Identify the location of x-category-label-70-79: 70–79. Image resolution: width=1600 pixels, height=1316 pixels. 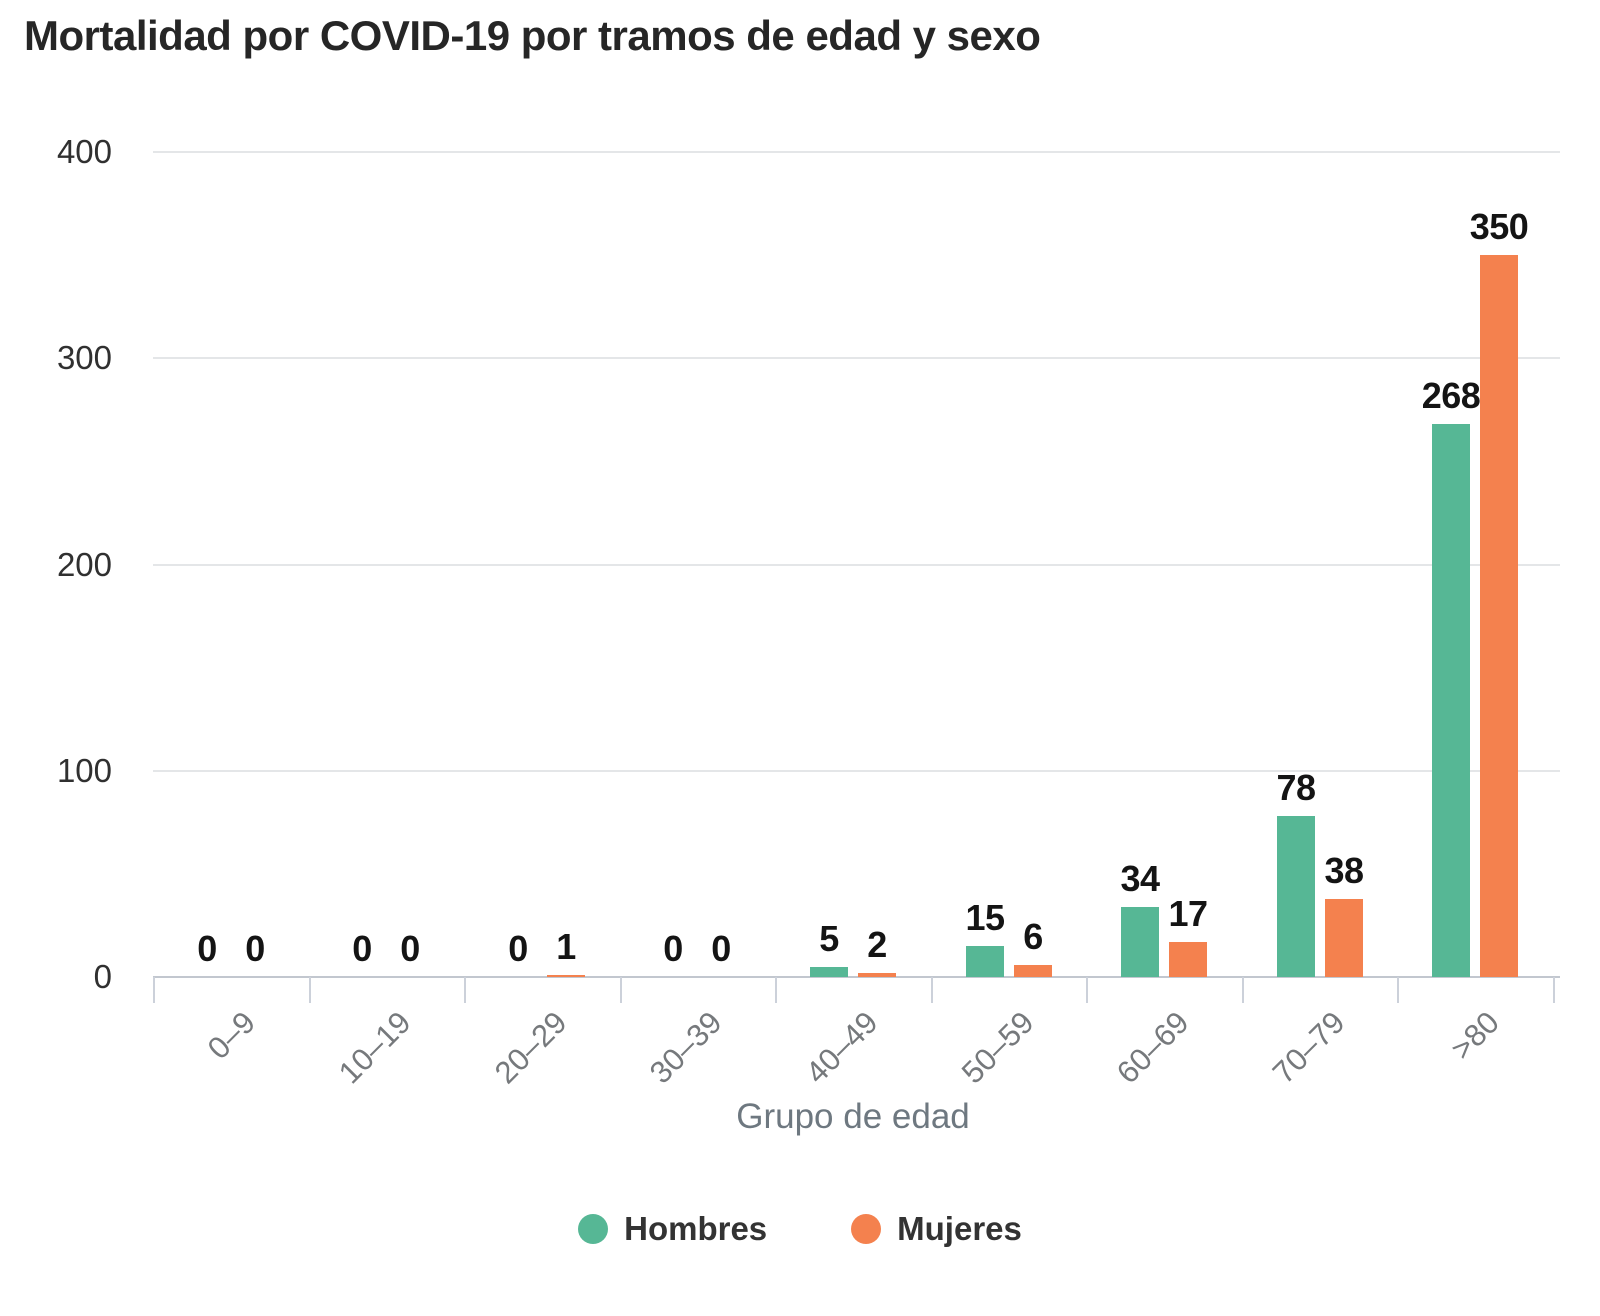
(1308, 1047).